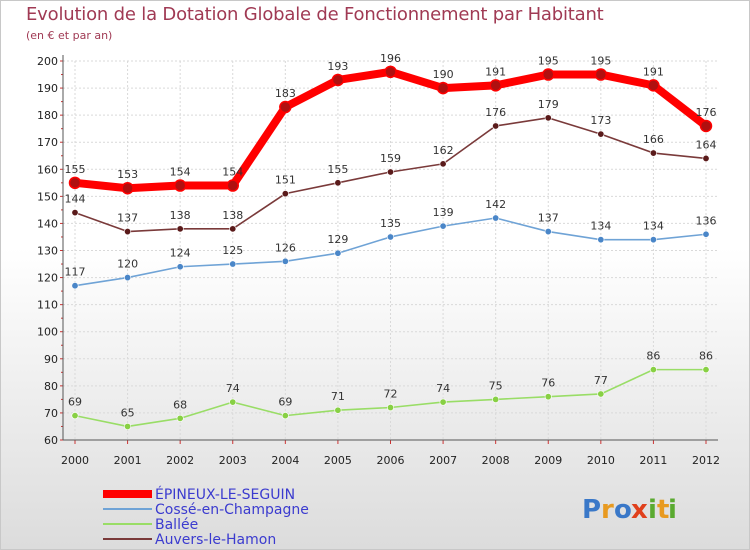 This screenshot has height=550, width=750. What do you see at coordinates (495, 204) in the screenshot?
I see `data-label-cosse-en-champagne: 142` at bounding box center [495, 204].